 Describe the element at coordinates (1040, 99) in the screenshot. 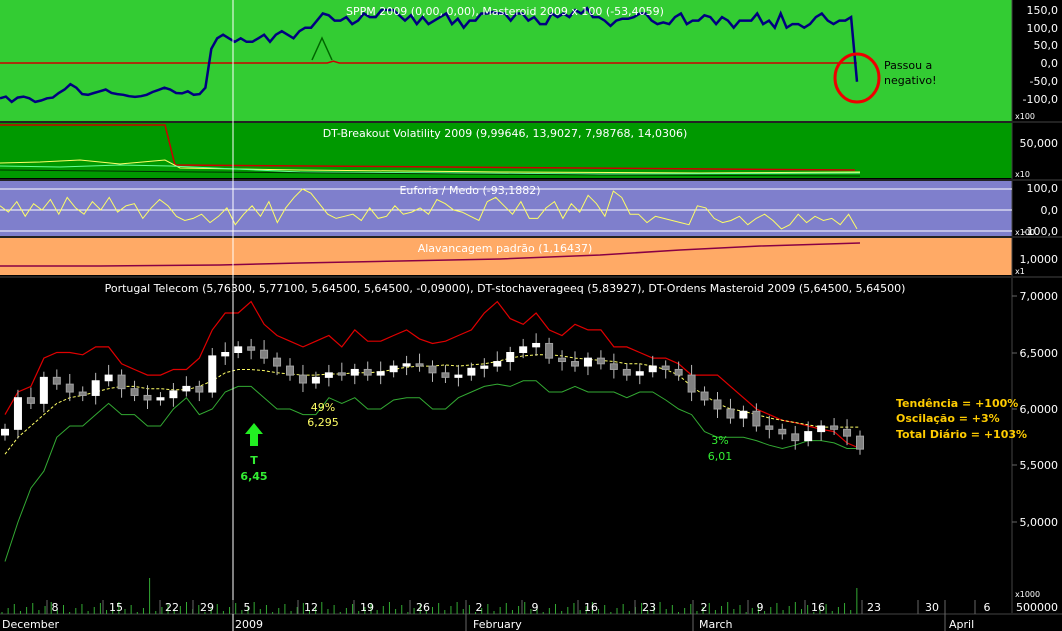

I see `sppm-tick: -100,0` at that location.